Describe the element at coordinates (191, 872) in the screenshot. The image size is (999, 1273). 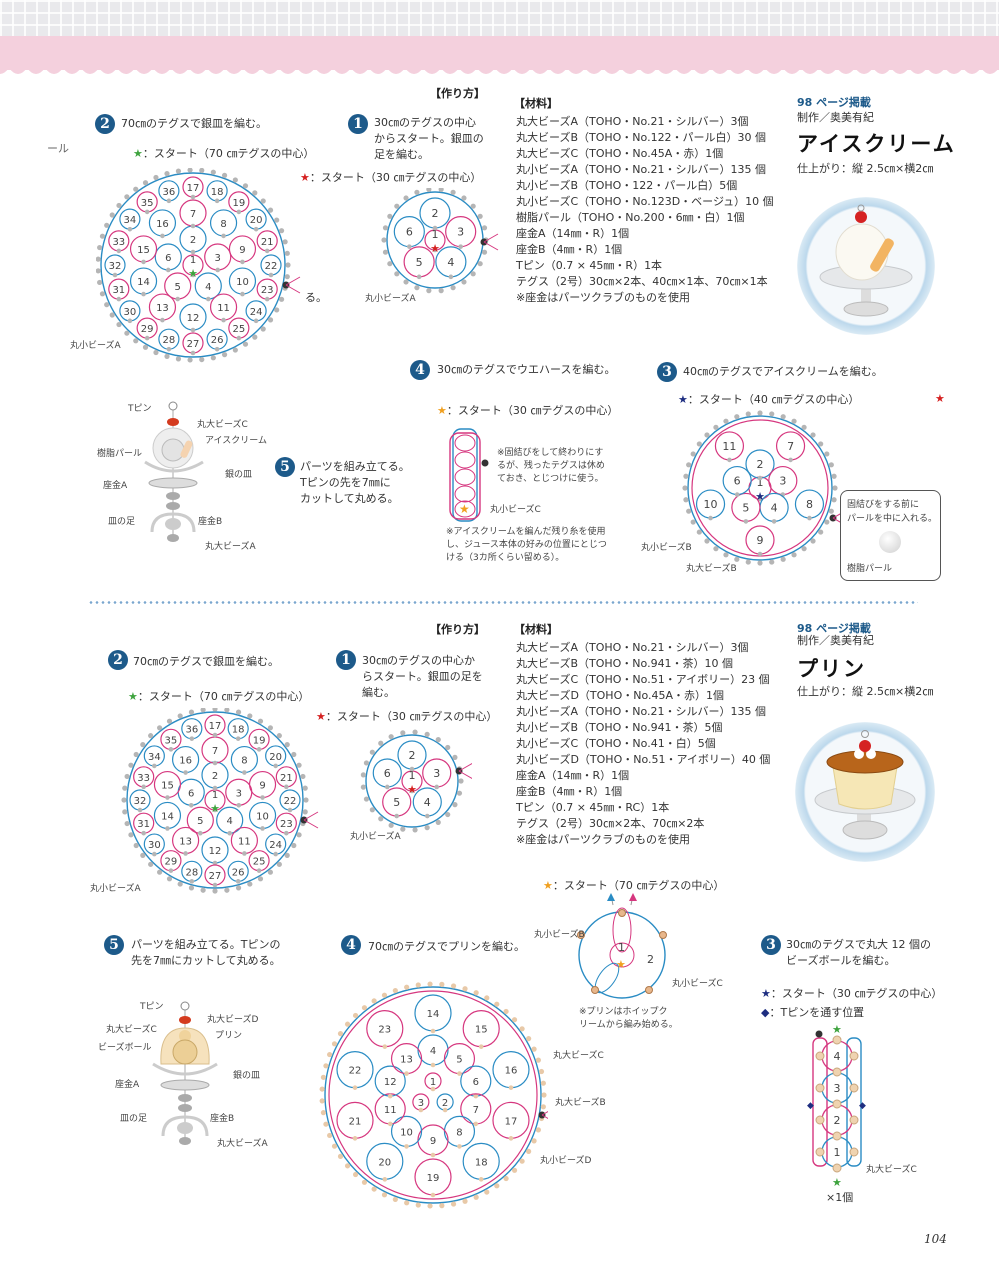
I see `petal-number: 28` at that location.